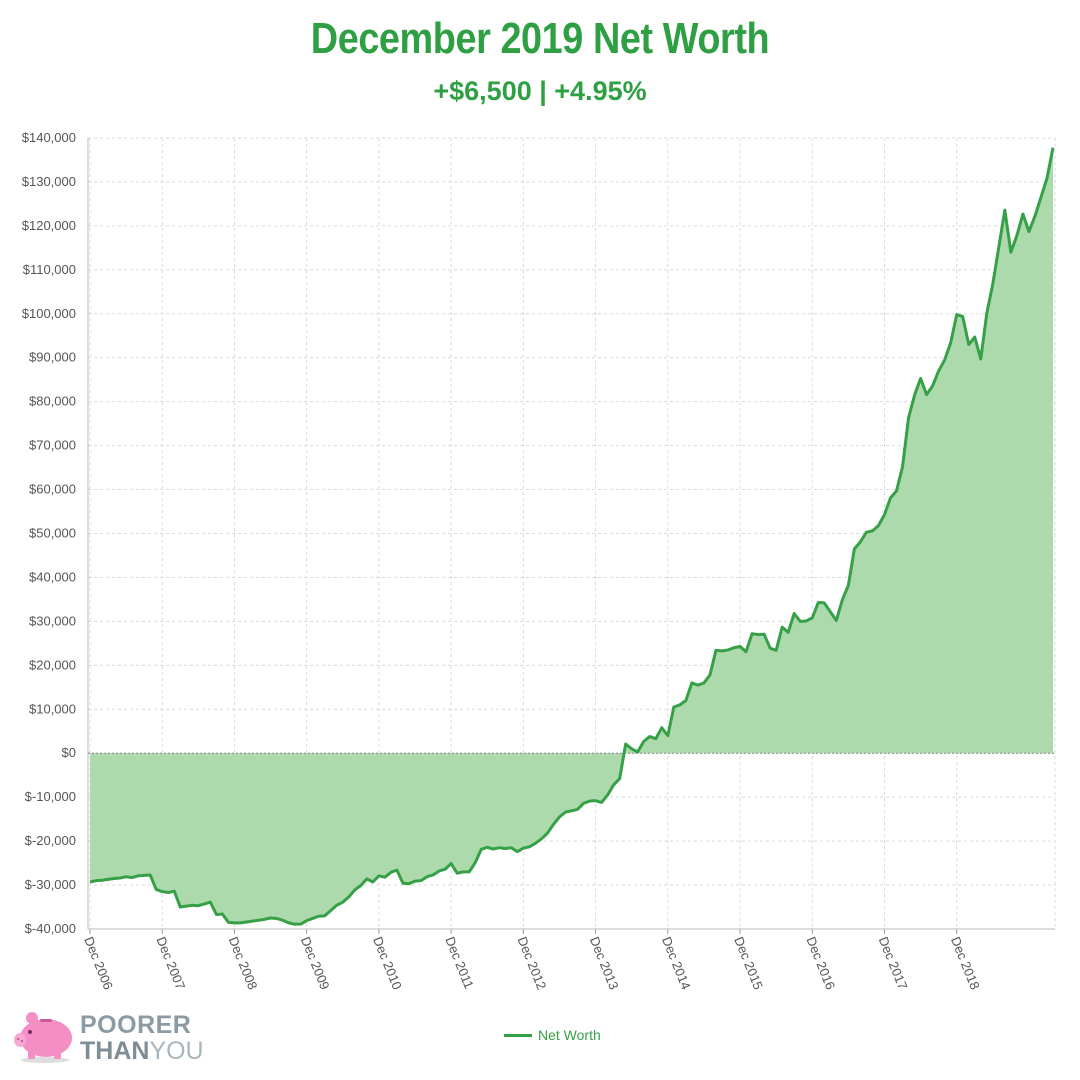 The image size is (1080, 1080). I want to click on y-tick-label: $-40,000, so click(50, 928).